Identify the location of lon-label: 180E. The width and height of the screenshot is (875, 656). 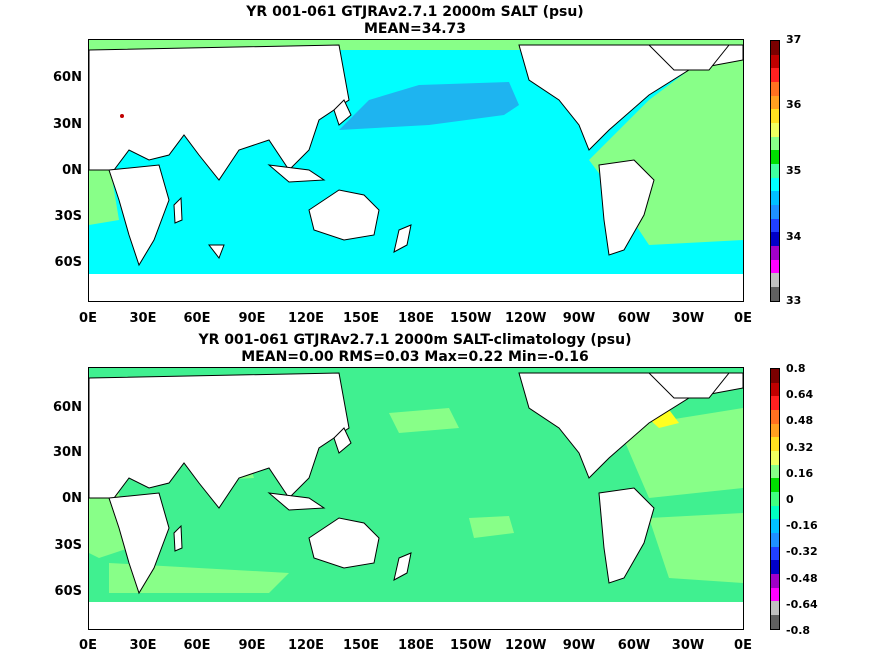
(416, 645).